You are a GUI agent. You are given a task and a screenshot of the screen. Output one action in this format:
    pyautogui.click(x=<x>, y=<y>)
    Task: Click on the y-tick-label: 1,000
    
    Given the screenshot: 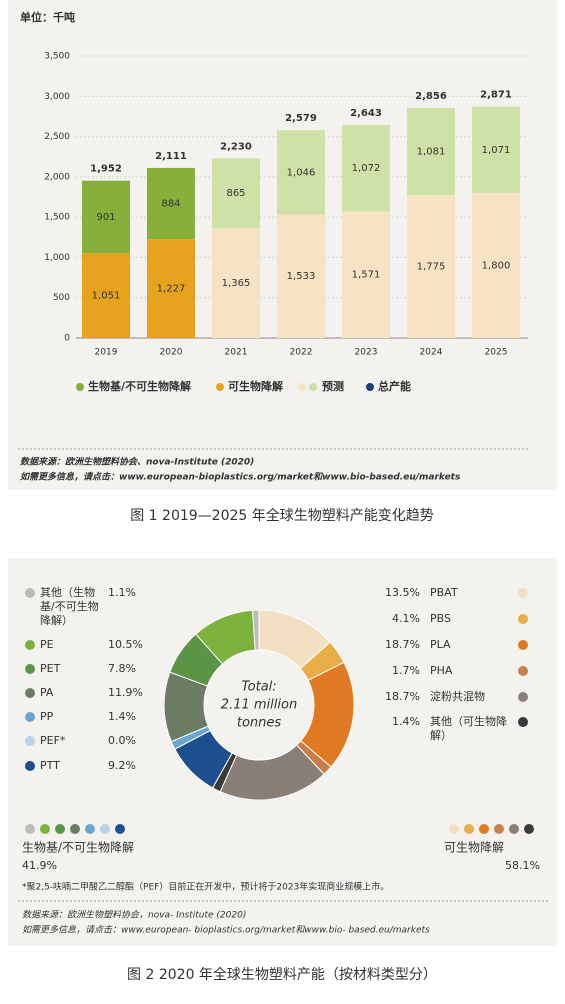 What is the action you would take?
    pyautogui.click(x=57, y=258)
    